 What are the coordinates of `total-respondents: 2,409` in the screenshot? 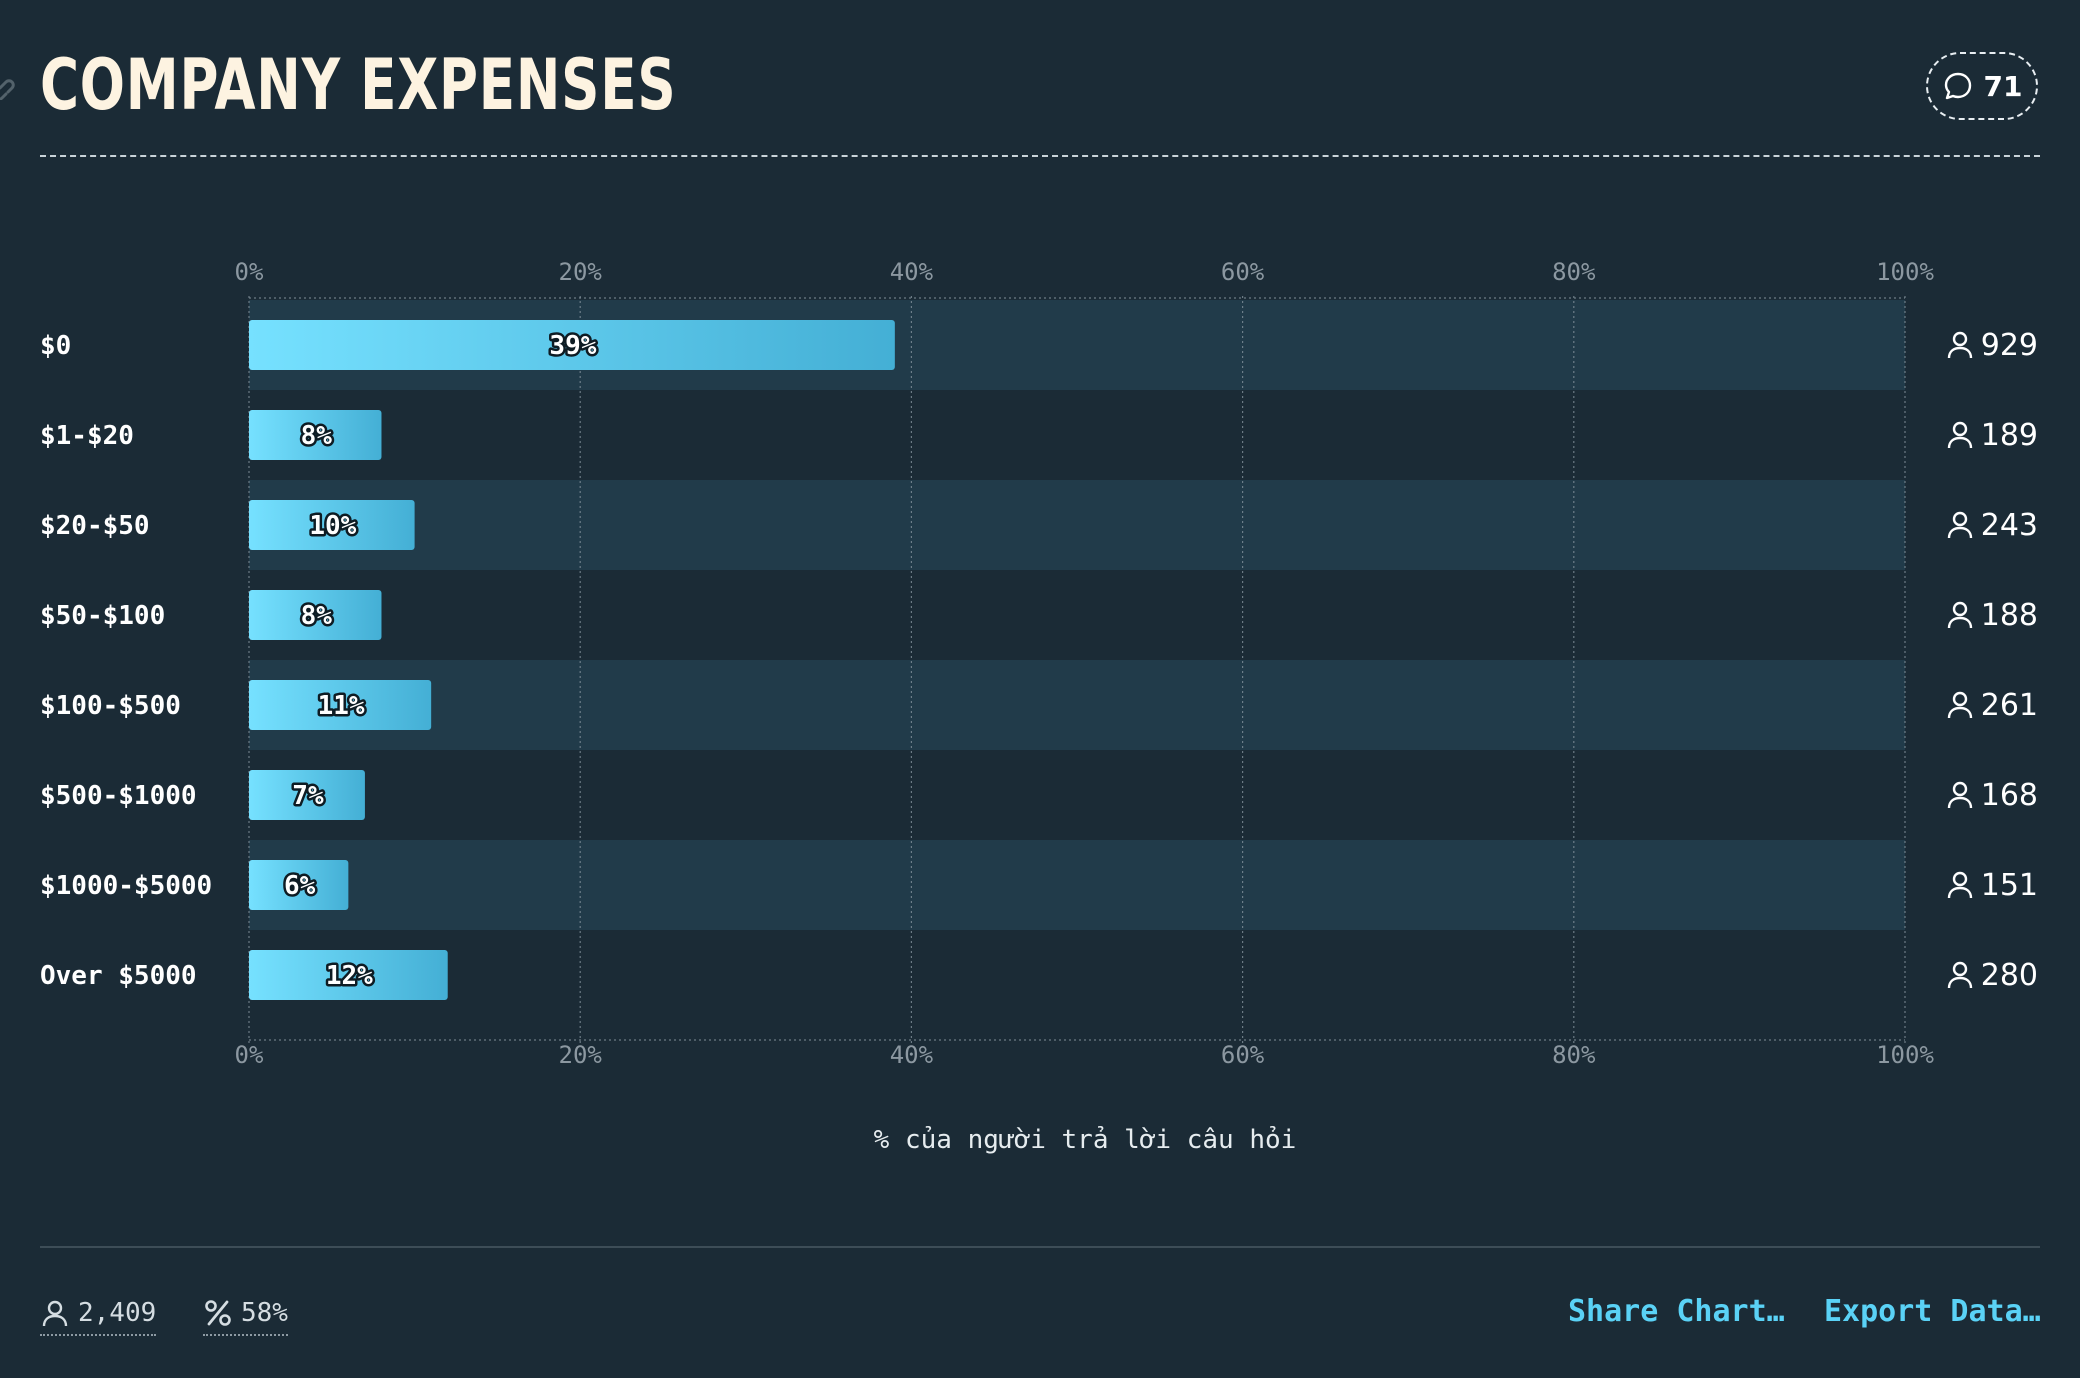 It's located at (98, 1314).